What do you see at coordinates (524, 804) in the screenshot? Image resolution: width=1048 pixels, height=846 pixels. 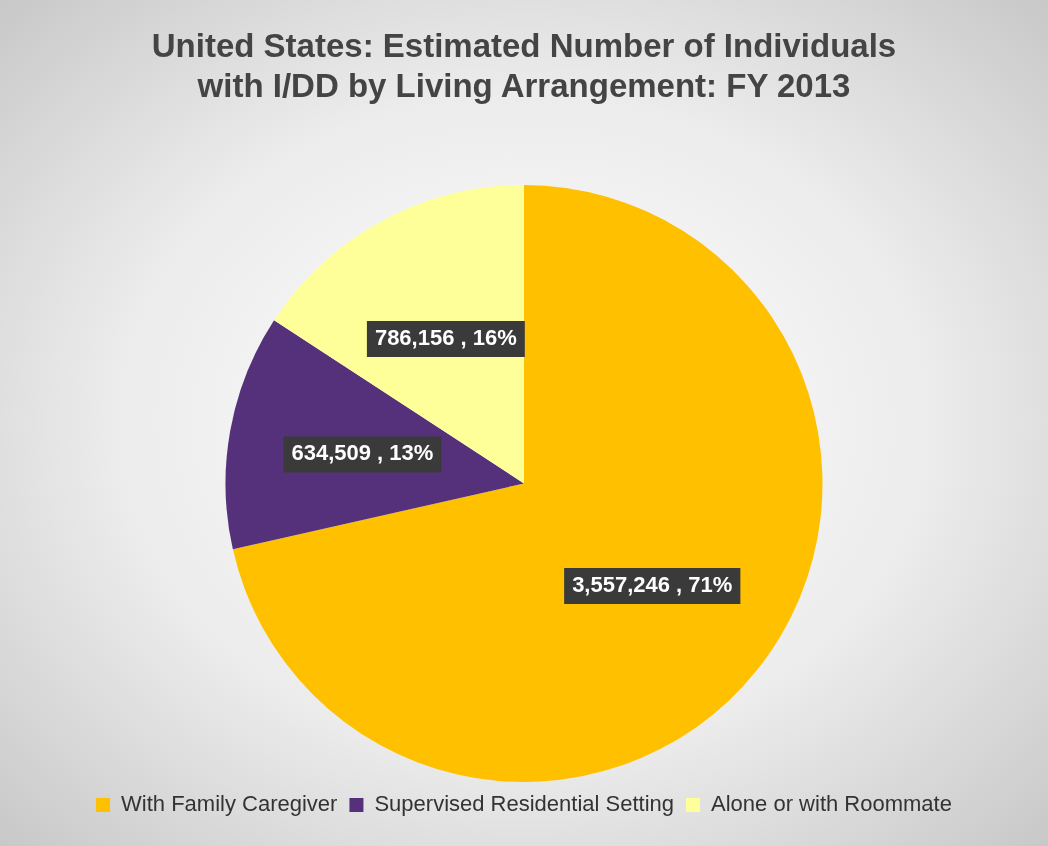 I see `legend-label: Supervised Residential Setting` at bounding box center [524, 804].